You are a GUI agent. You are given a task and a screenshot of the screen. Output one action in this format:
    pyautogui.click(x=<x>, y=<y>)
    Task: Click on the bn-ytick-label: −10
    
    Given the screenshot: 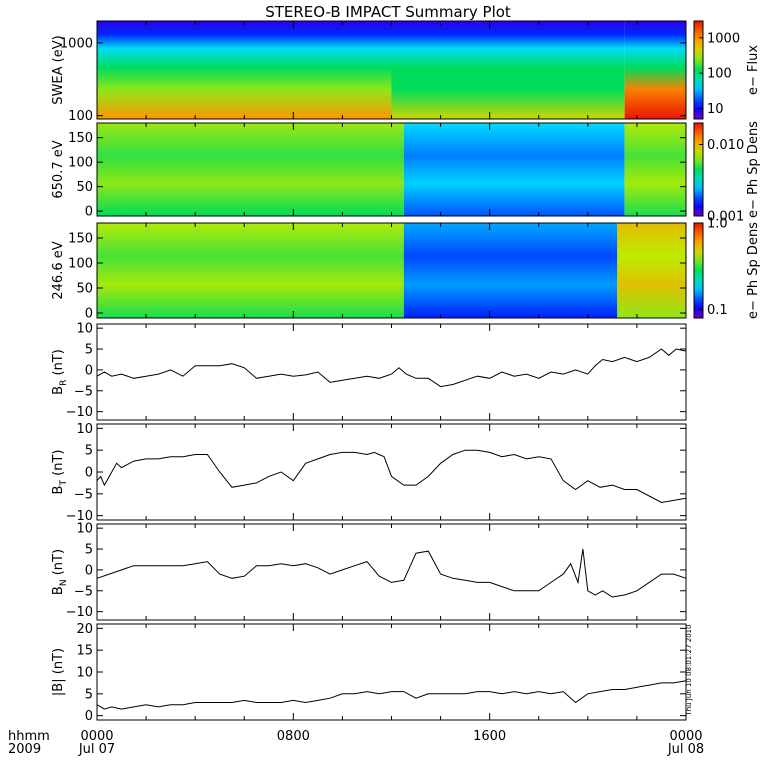 What is the action you would take?
    pyautogui.click(x=79, y=612)
    